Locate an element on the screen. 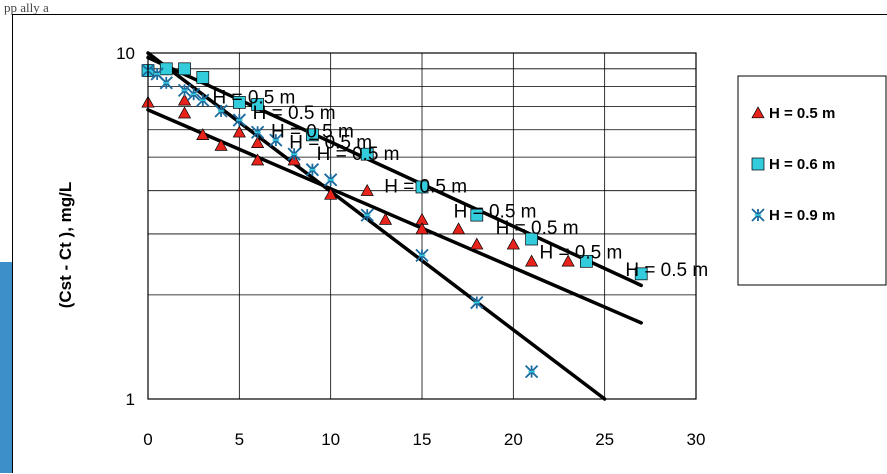 Image resolution: width=887 pixels, height=474 pixels. x-tick-label: 25 is located at coordinates (604, 439).